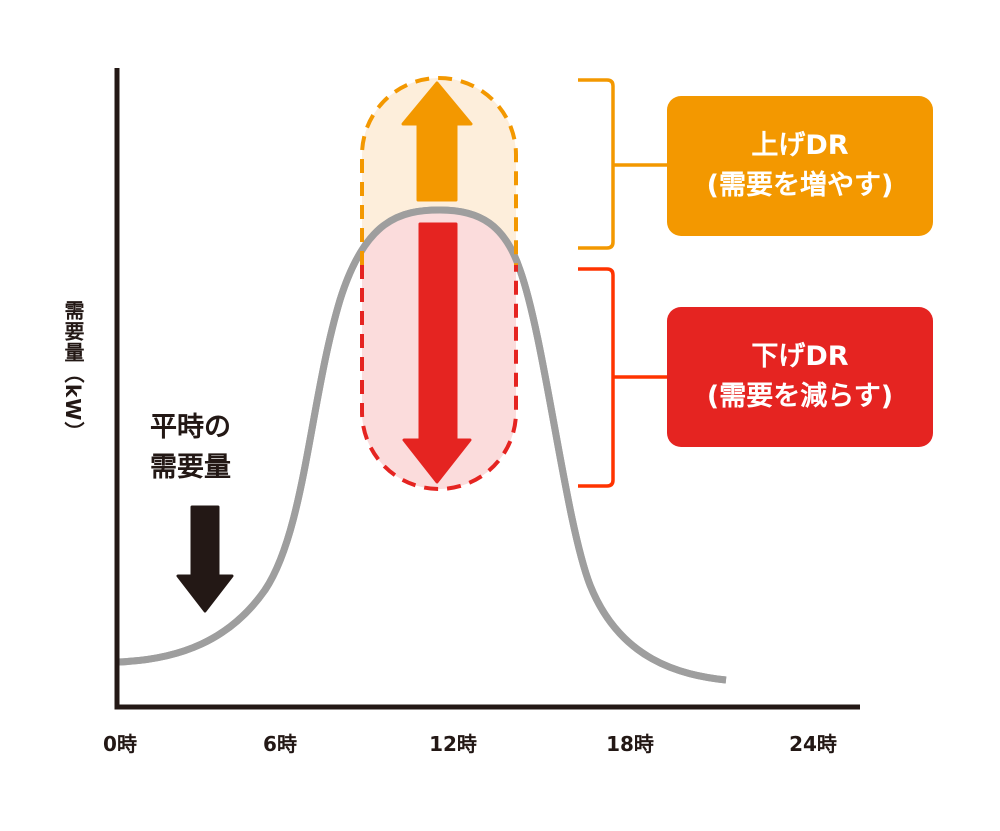 The width and height of the screenshot is (1000, 831). What do you see at coordinates (190, 427) in the screenshot?
I see `normal-demand-line1: 平時の` at bounding box center [190, 427].